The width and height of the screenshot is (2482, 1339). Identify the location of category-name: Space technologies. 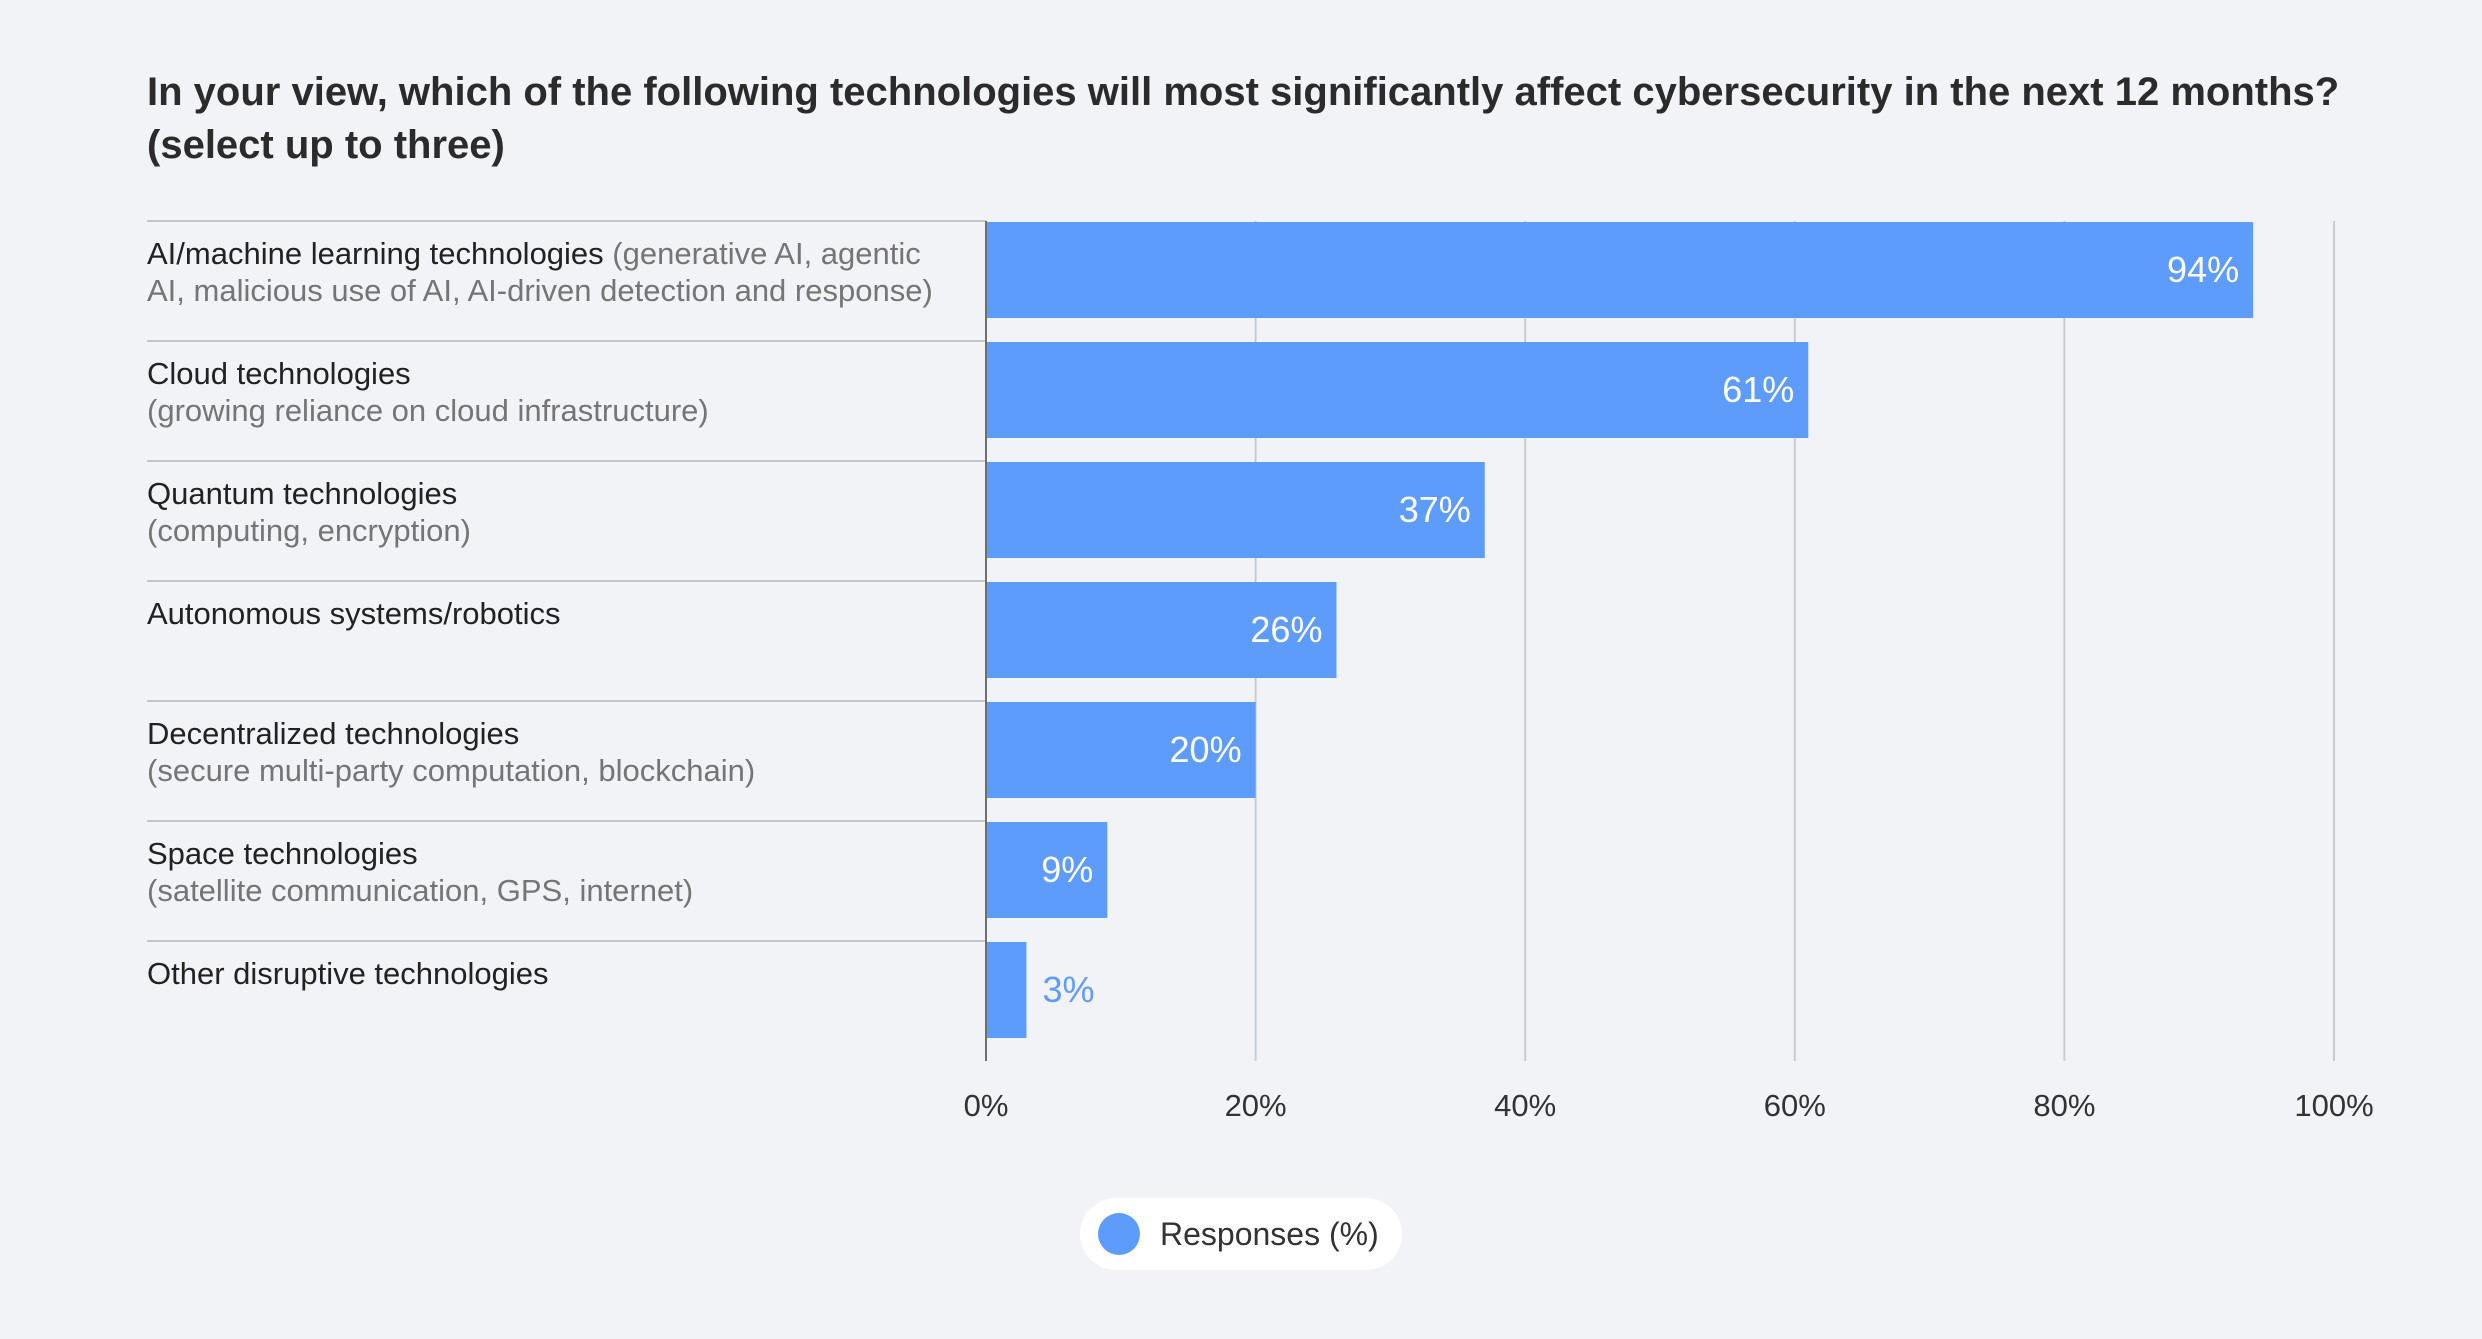
(282, 853).